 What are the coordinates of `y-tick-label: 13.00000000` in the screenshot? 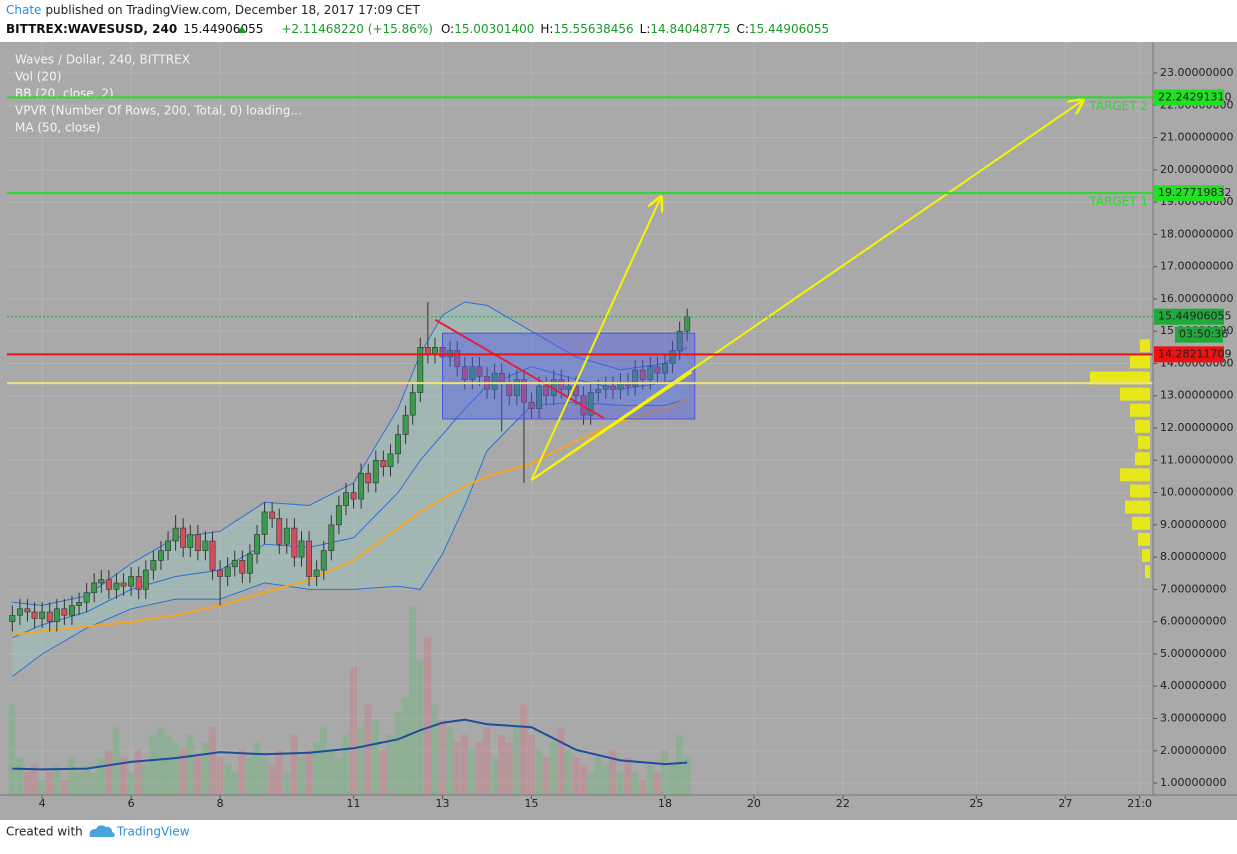 It's located at (1196, 395).